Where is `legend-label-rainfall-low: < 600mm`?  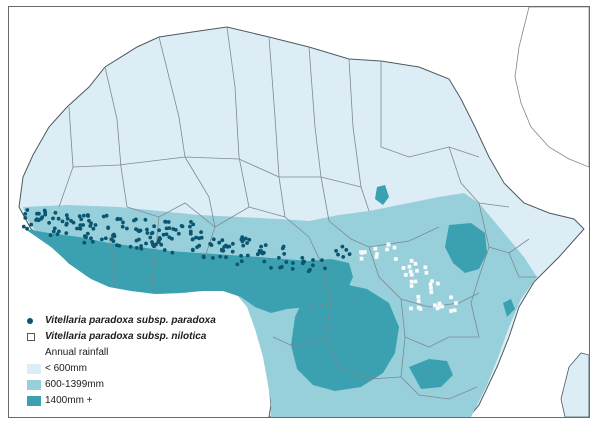 legend-label-rainfall-low: < 600mm is located at coordinates (66, 368).